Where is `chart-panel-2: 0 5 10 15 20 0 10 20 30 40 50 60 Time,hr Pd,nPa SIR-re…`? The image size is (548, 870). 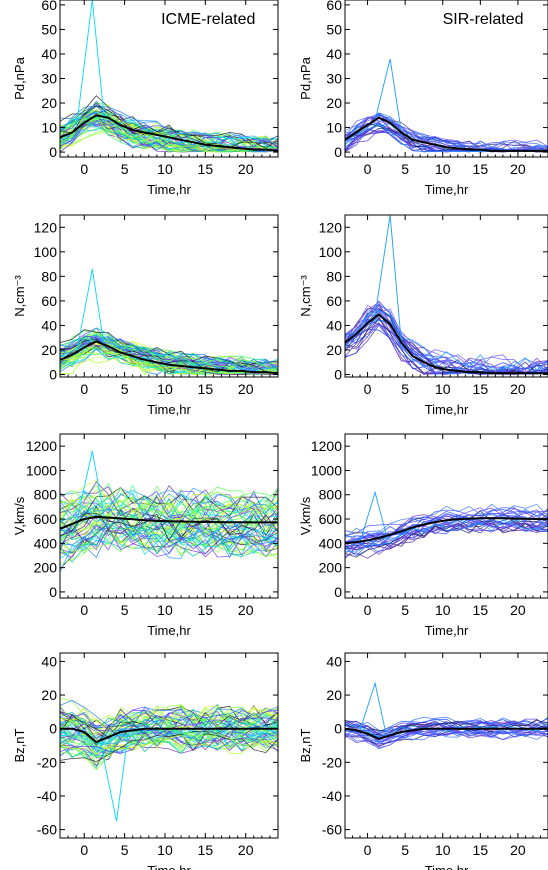 chart-panel-2: 0 5 10 15 20 0 10 20 30 40 50 60 Time,hr Pd,nPa SIR-re… is located at coordinates (423, 98).